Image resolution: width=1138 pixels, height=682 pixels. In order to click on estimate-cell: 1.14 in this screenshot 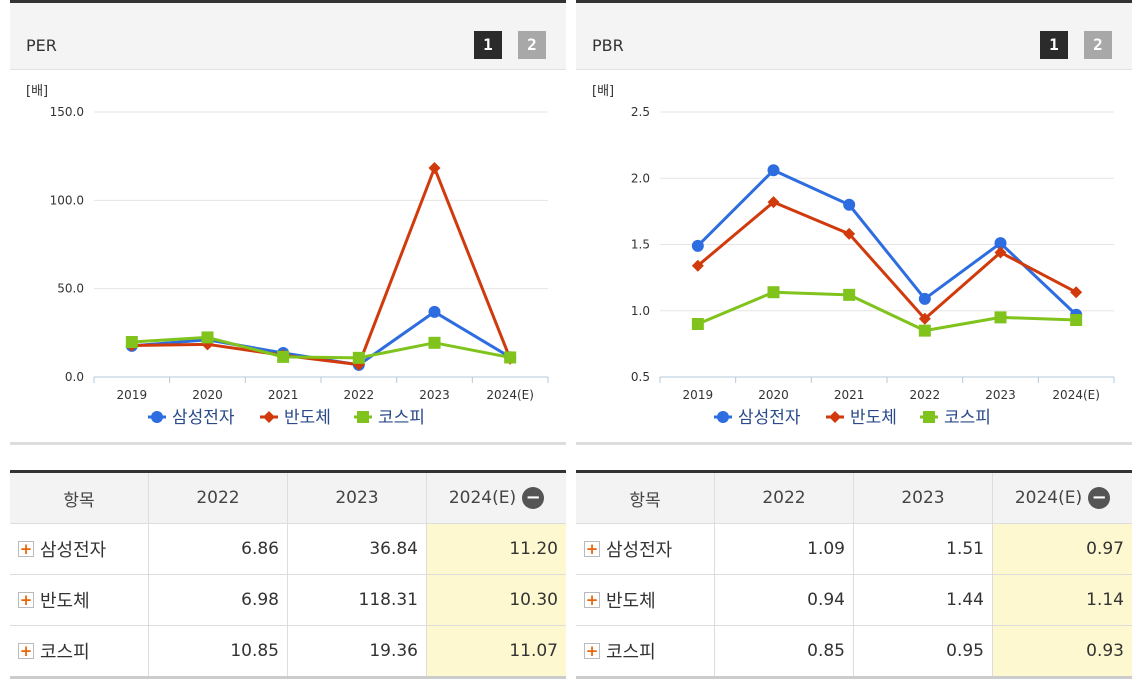, I will do `click(1062, 600)`.